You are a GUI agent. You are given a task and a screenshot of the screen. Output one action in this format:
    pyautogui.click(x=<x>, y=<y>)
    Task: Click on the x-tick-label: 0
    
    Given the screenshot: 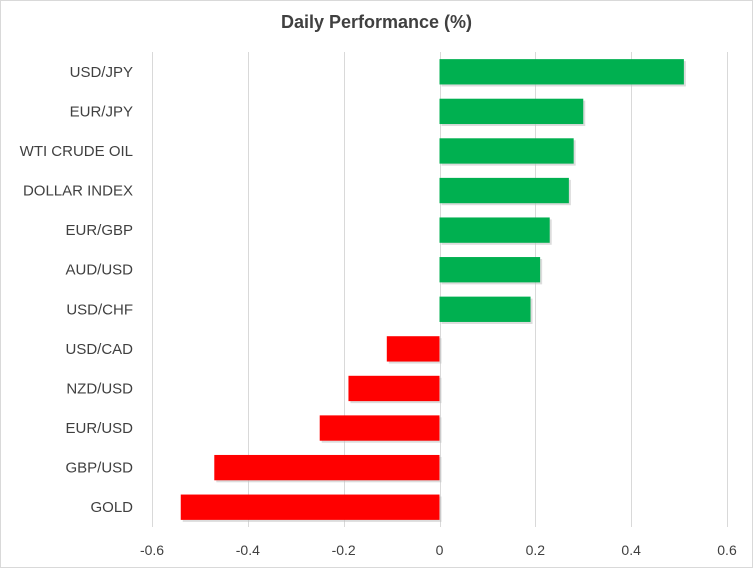 What is the action you would take?
    pyautogui.click(x=440, y=550)
    